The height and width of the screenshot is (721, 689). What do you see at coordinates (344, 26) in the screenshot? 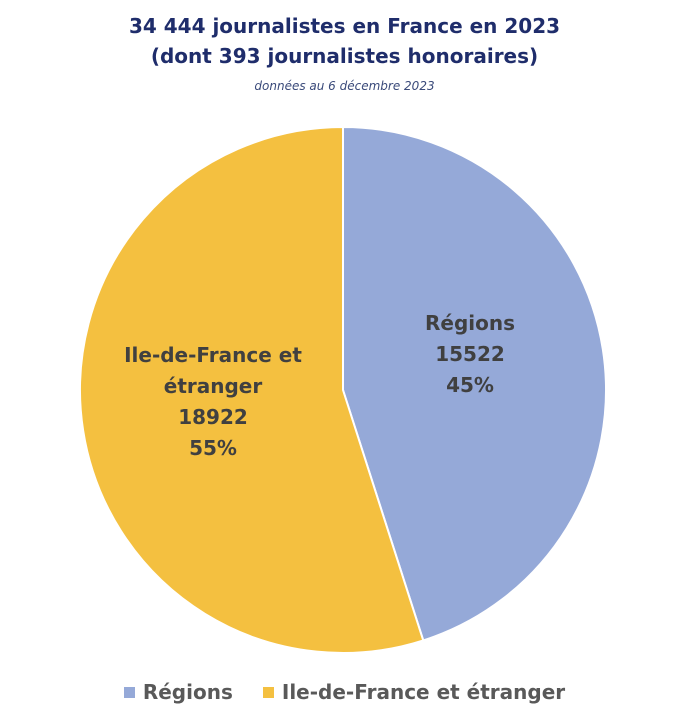
I see `chart-title: 34 444 journalistes en France en 2023` at bounding box center [344, 26].